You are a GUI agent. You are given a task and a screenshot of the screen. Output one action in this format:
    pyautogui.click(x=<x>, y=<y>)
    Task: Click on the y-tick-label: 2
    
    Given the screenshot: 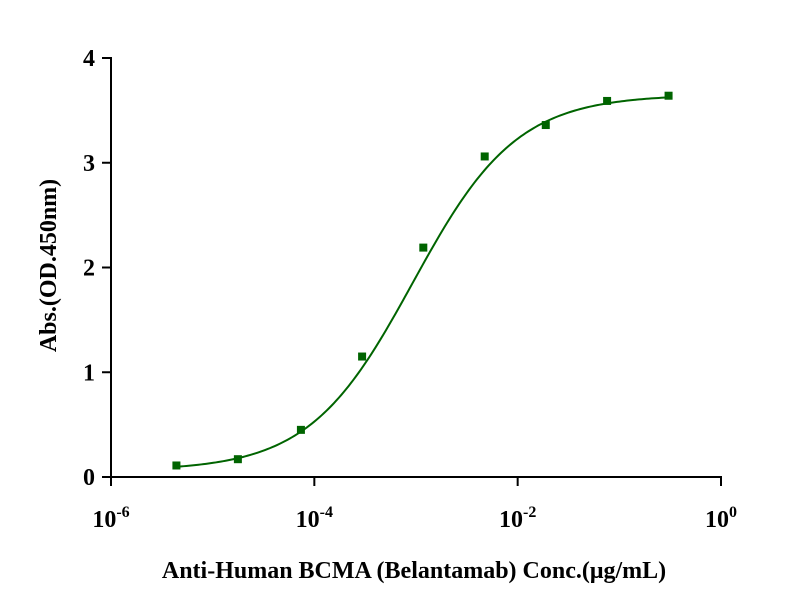 What is the action you would take?
    pyautogui.click(x=89, y=269)
    